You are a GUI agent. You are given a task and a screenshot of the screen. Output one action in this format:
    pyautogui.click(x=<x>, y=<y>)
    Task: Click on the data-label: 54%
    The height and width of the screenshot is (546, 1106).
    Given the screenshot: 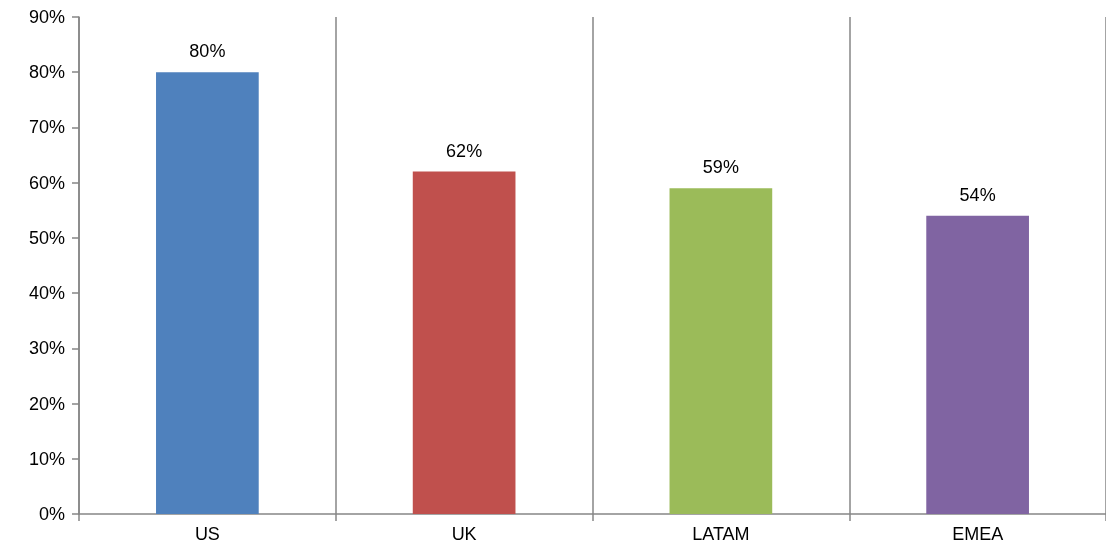 What is the action you would take?
    pyautogui.click(x=977, y=194)
    